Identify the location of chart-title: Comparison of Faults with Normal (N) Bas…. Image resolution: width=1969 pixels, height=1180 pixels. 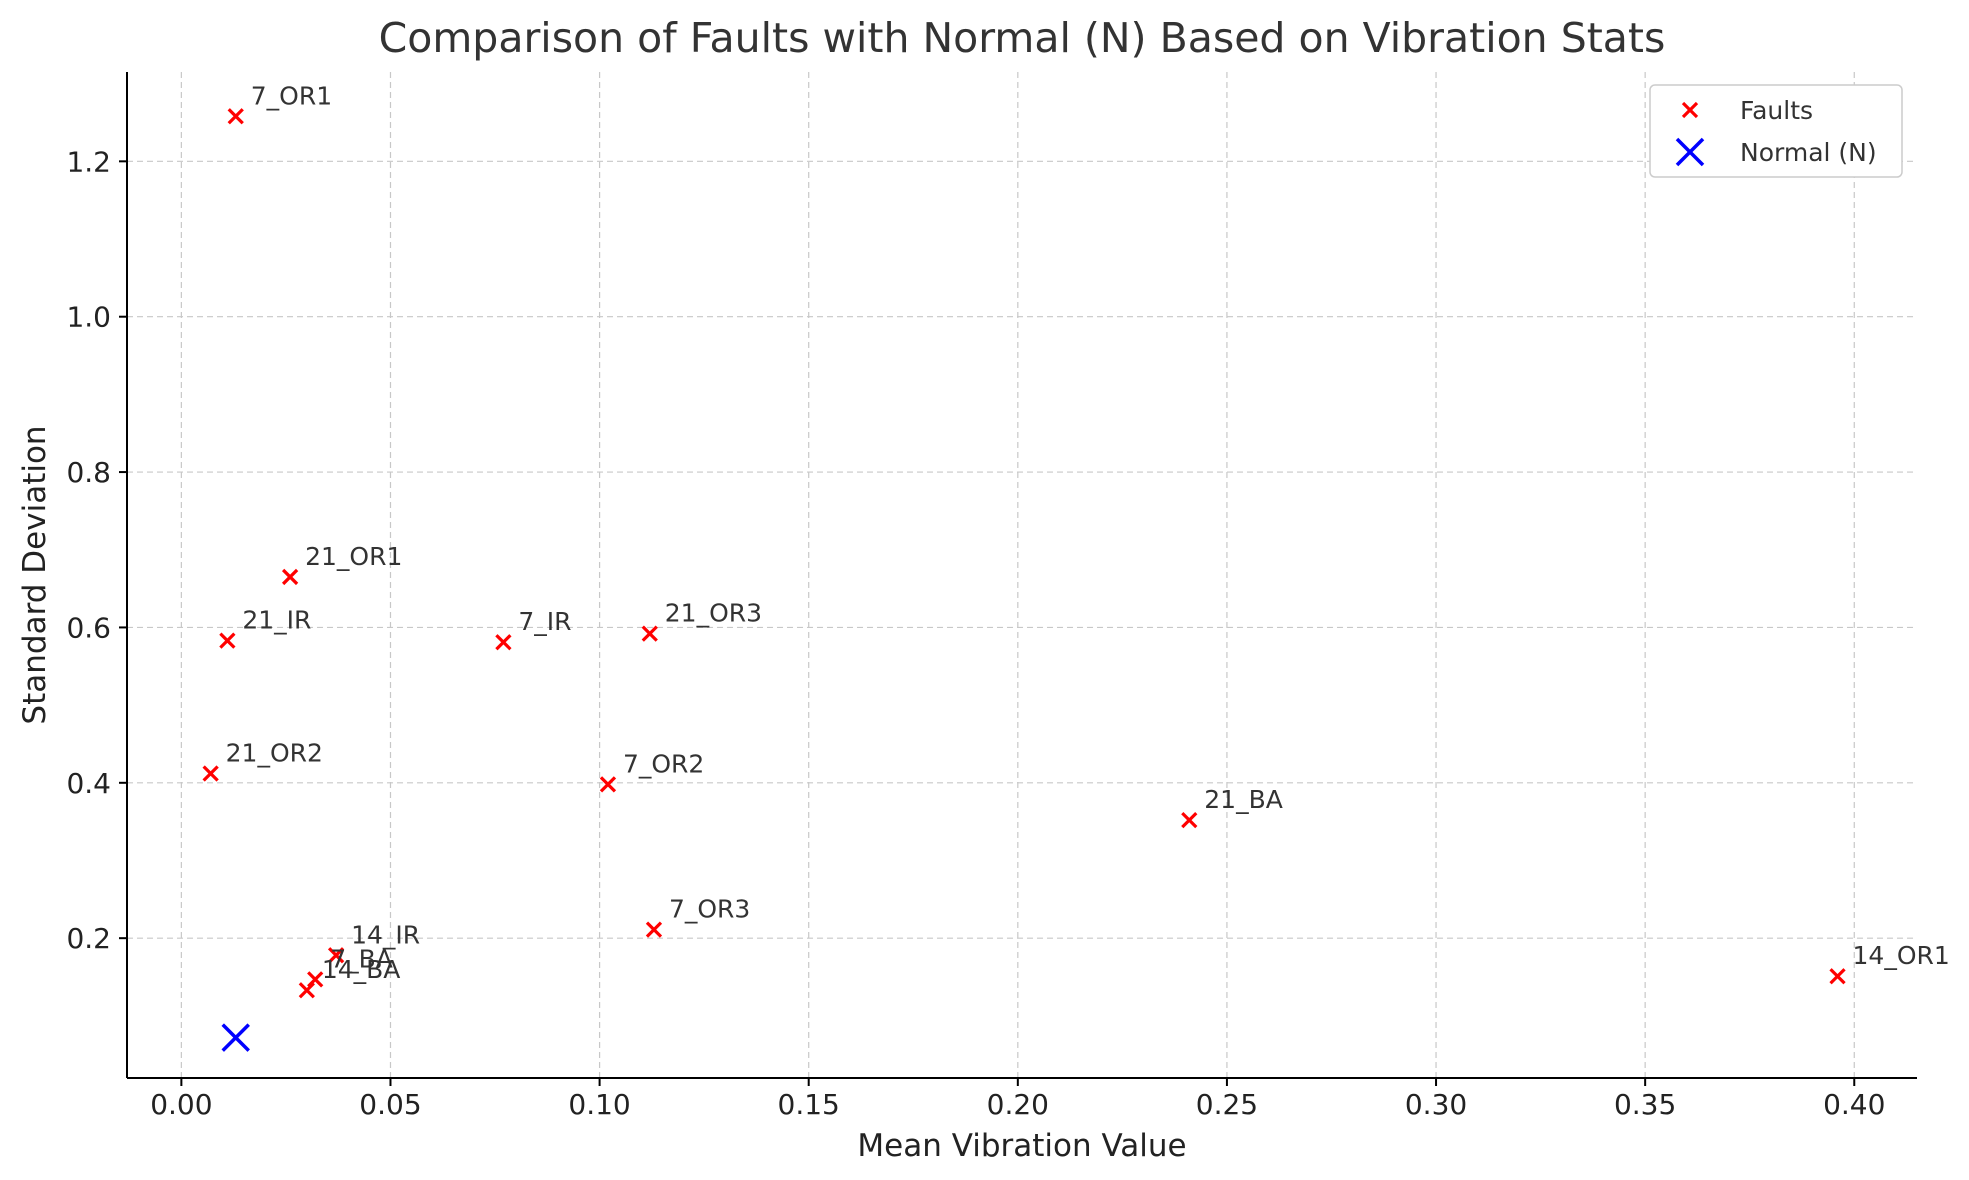
(1022, 38).